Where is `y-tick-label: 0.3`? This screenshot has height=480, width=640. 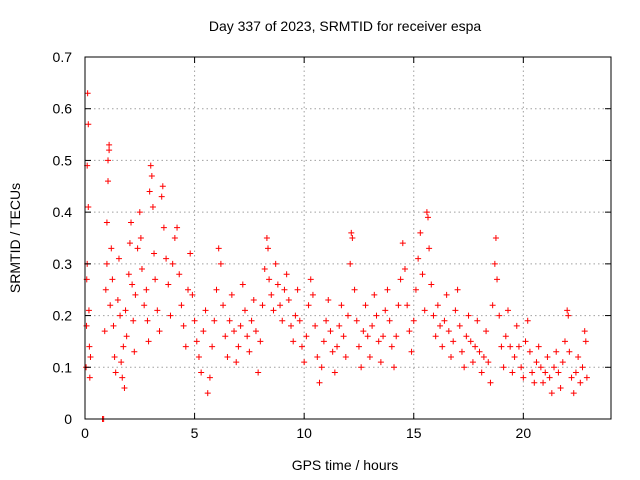
y-tick-label: 0.3 is located at coordinates (63, 264).